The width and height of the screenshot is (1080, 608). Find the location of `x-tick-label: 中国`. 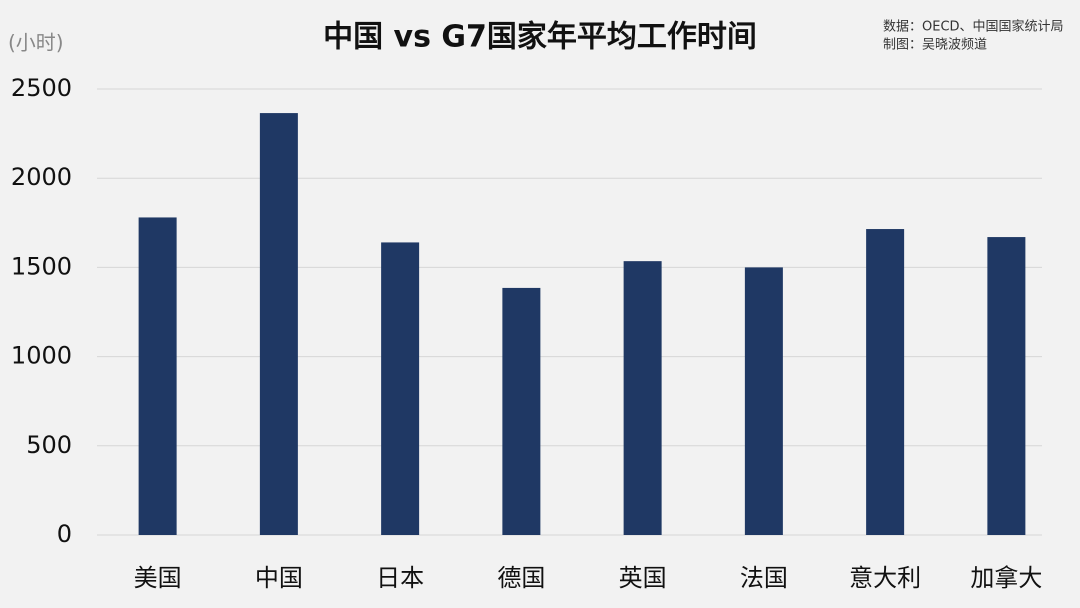

x-tick-label: 中国 is located at coordinates (279, 578).